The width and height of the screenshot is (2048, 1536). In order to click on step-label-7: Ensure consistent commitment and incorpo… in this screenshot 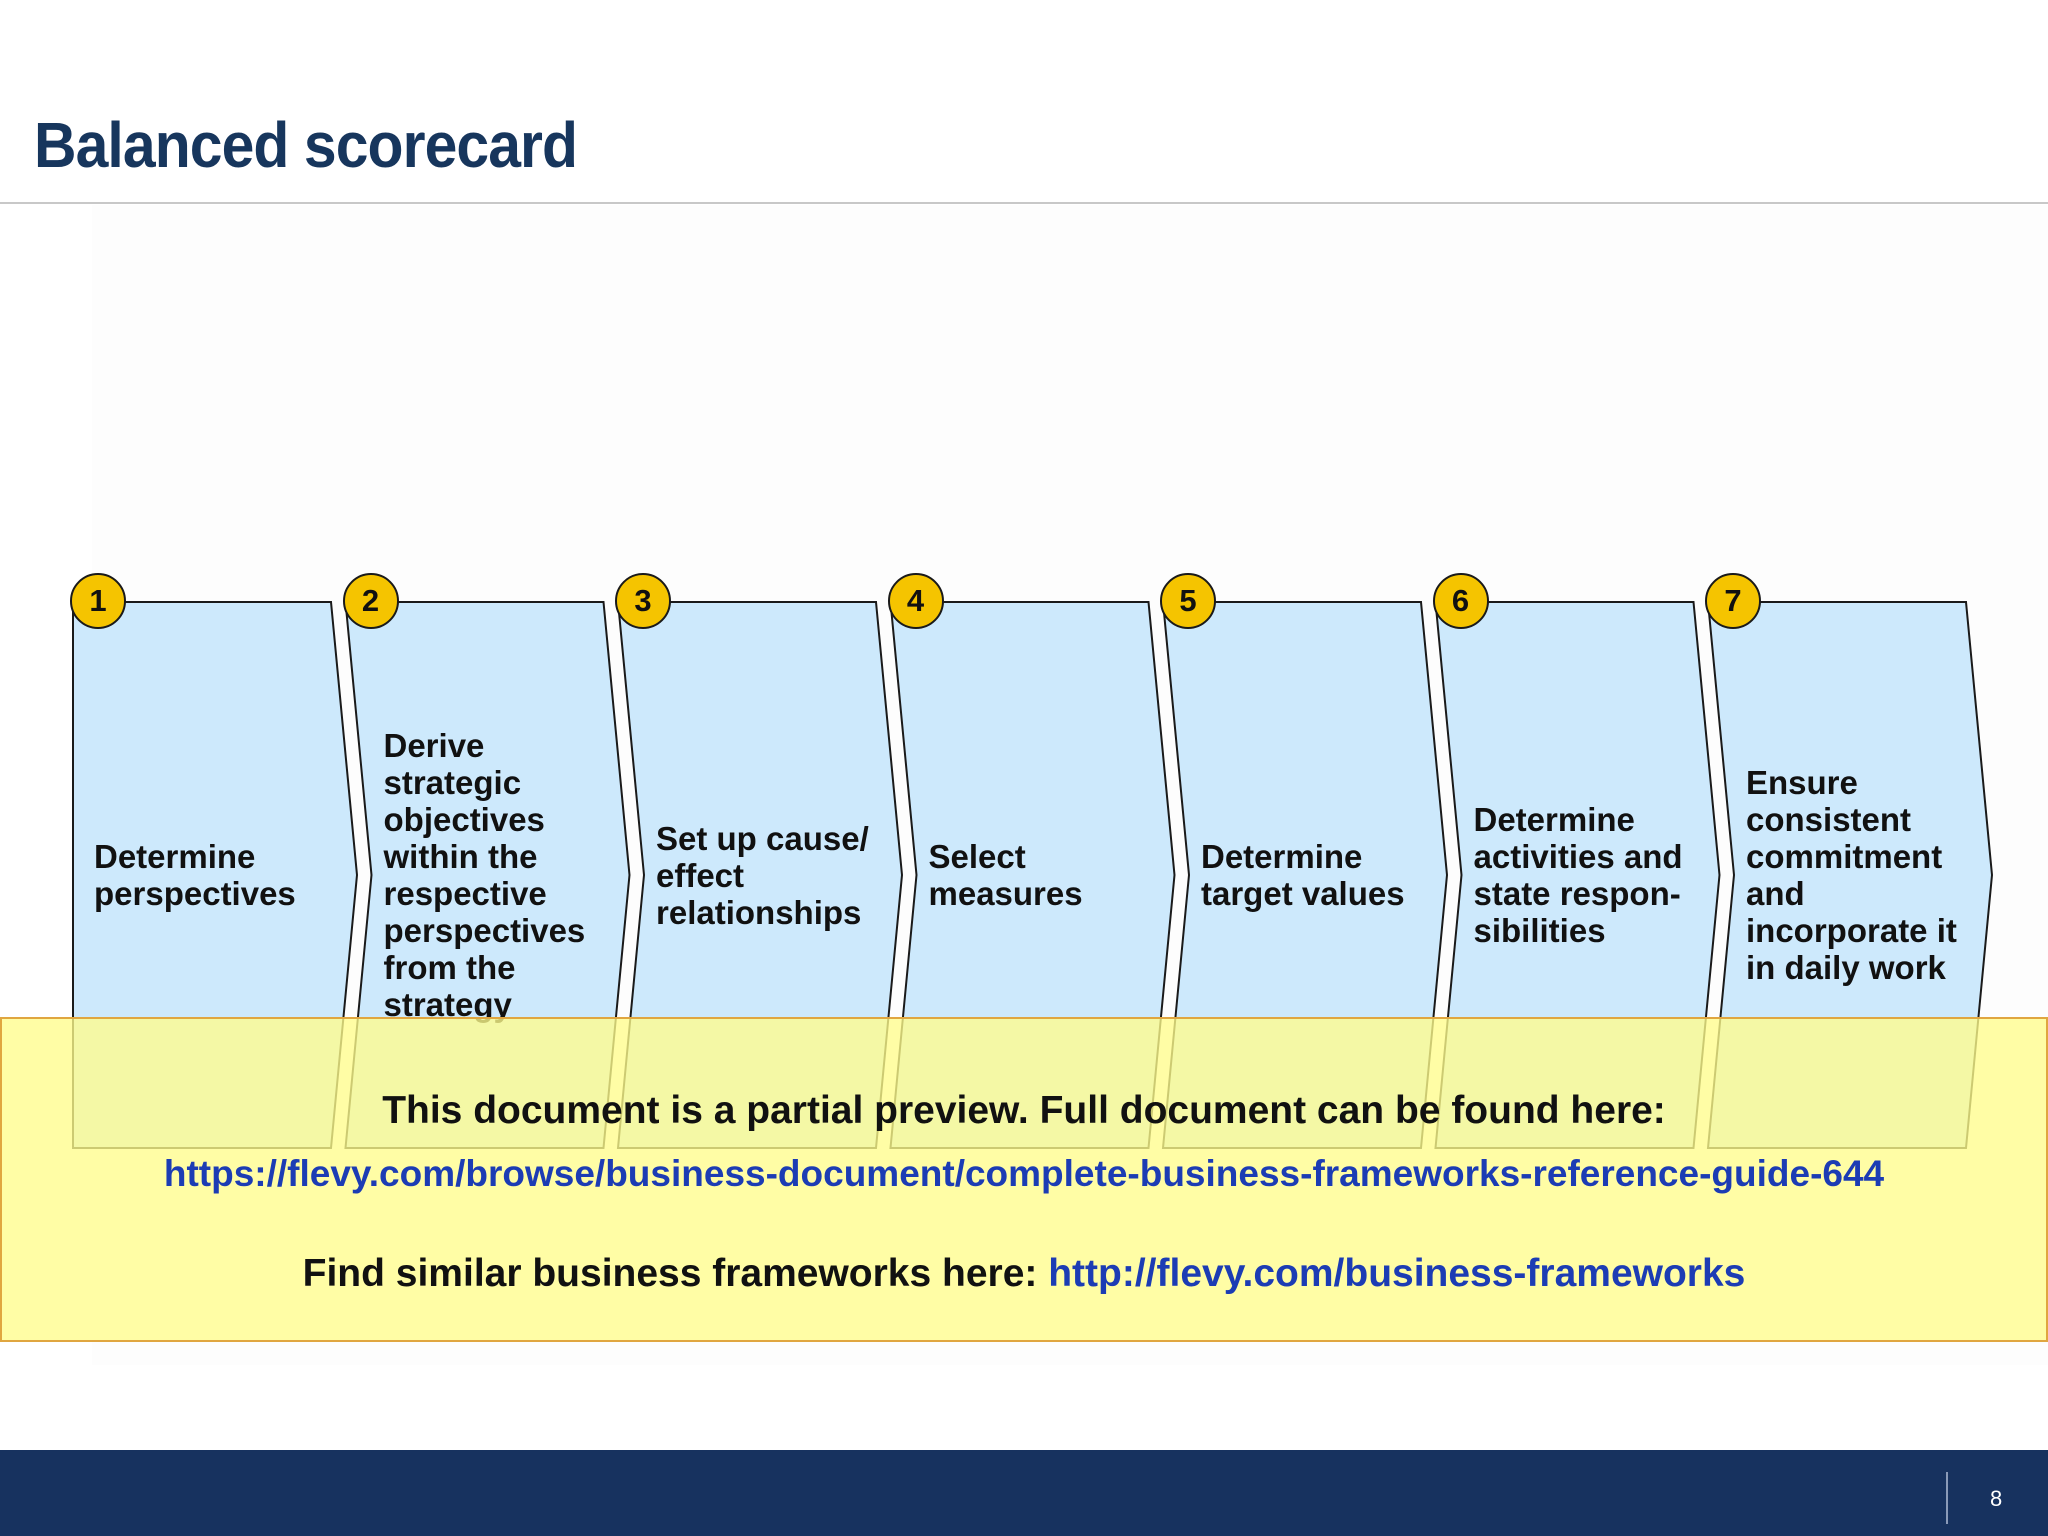, I will do `click(1851, 875)`.